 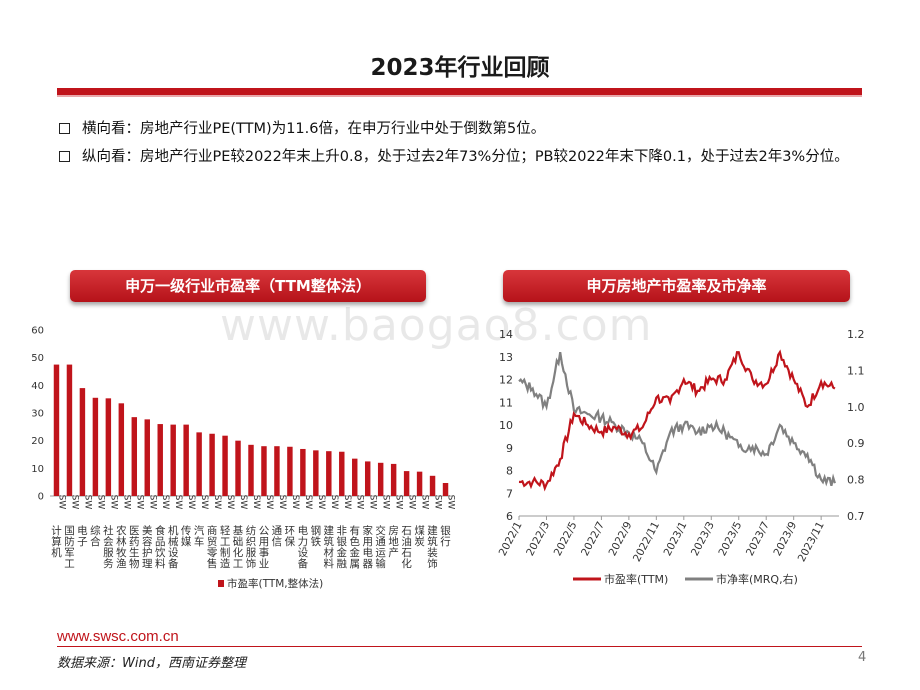 I want to click on svg-text: 用, so click(x=367, y=542).